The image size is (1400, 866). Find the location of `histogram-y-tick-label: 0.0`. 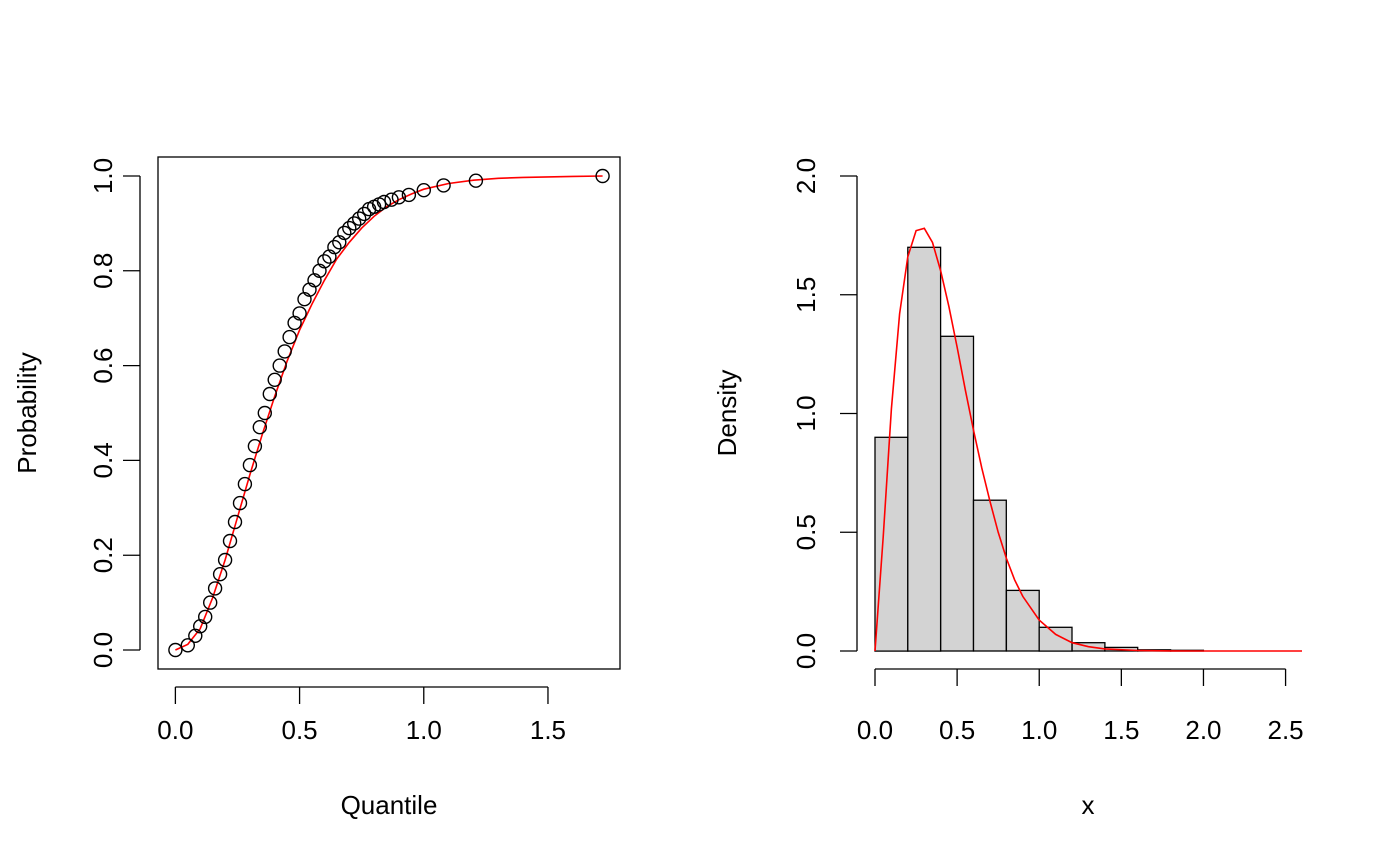

histogram-y-tick-label: 0.0 is located at coordinates (806, 651).